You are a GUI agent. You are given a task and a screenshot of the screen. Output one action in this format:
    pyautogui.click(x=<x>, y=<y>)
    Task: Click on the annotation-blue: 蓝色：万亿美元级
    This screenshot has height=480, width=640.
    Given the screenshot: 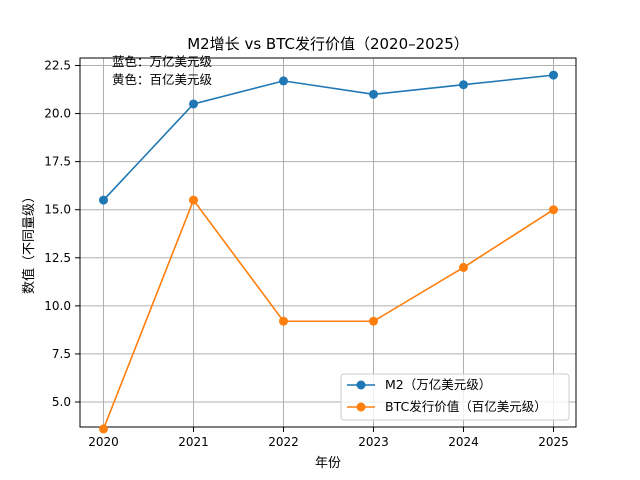 What is the action you would take?
    pyautogui.click(x=162, y=61)
    